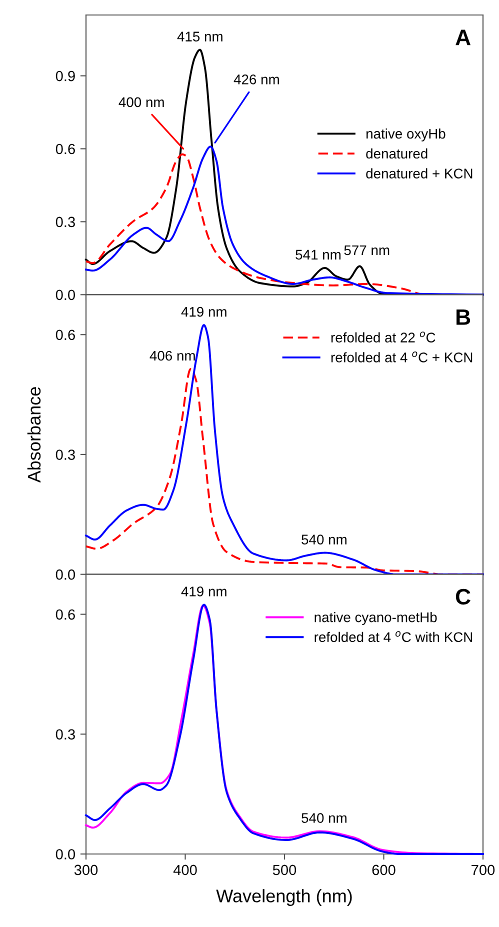 This screenshot has width=499, height=927. I want to click on annotation: 541 nm, so click(318, 255).